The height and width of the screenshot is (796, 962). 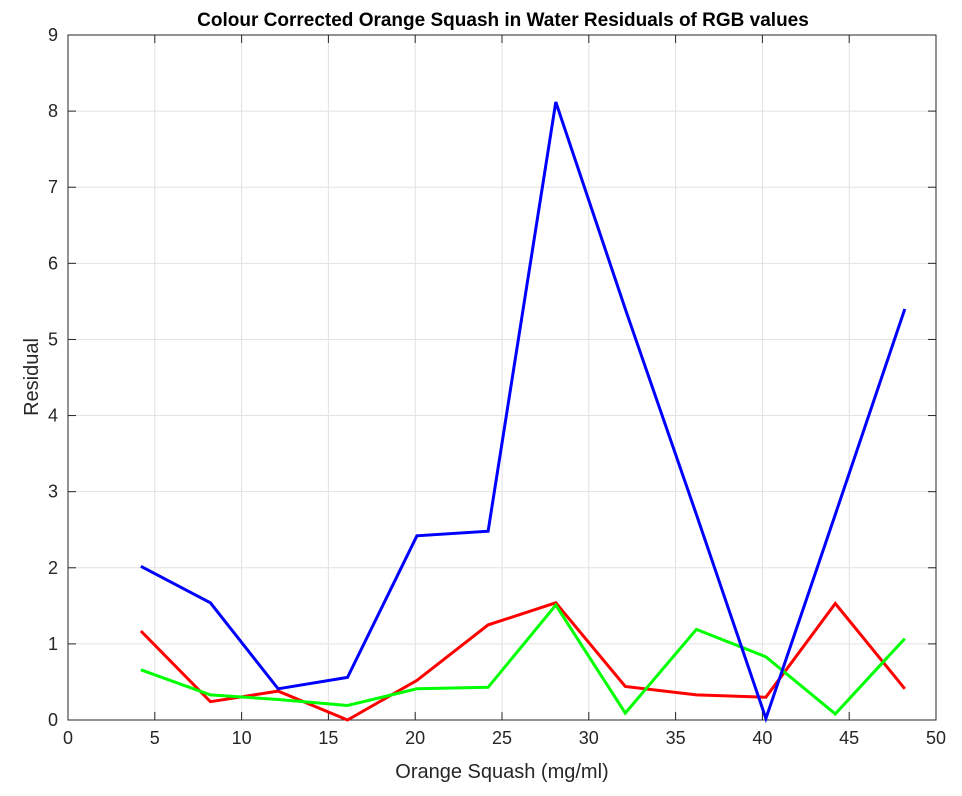 I want to click on x-tick-label: 30, so click(x=589, y=738).